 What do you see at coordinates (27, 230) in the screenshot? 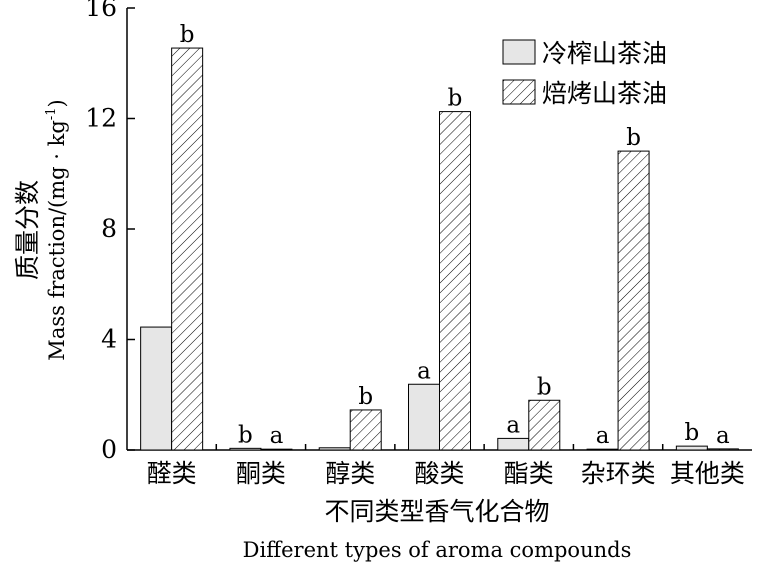
I see `y-axis-title-cn: 质量分数` at bounding box center [27, 230].